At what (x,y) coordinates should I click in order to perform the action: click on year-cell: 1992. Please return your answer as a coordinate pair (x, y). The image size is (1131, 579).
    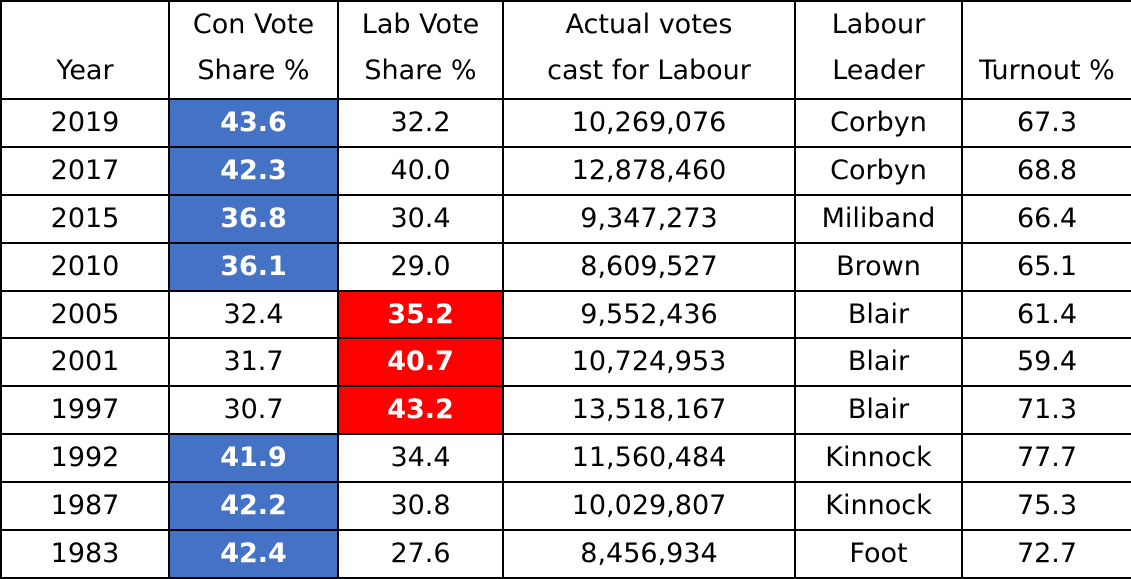
    Looking at the image, I should click on (85, 458).